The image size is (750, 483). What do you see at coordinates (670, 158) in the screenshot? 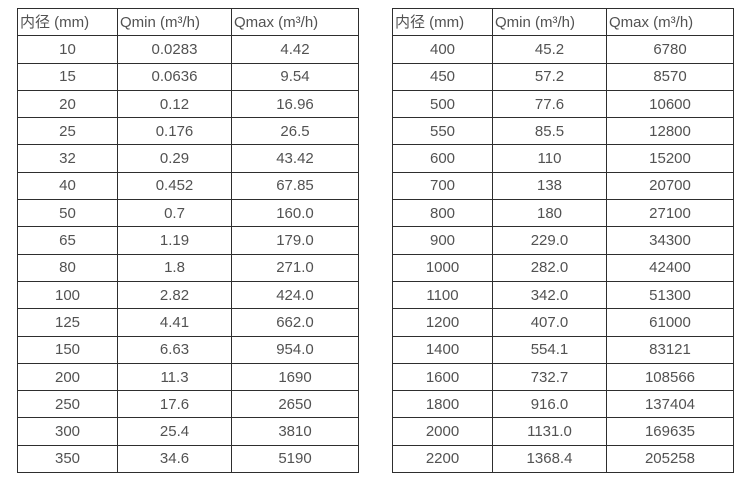
I see `table-cell: 15200` at bounding box center [670, 158].